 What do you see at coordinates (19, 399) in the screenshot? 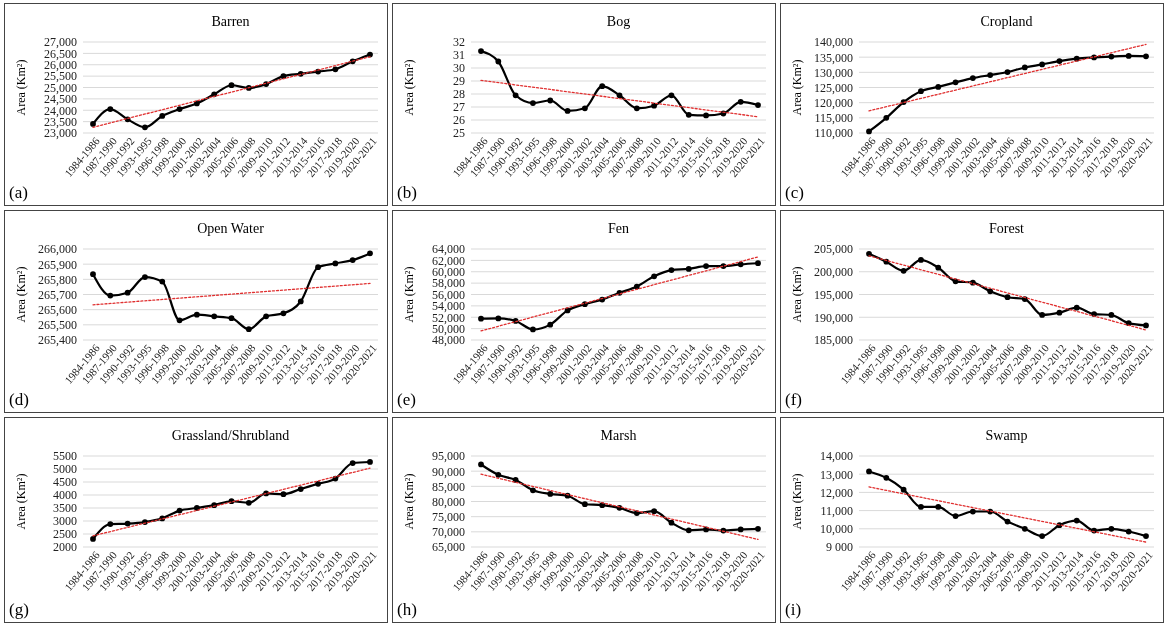
I see `text: (d)` at bounding box center [19, 399].